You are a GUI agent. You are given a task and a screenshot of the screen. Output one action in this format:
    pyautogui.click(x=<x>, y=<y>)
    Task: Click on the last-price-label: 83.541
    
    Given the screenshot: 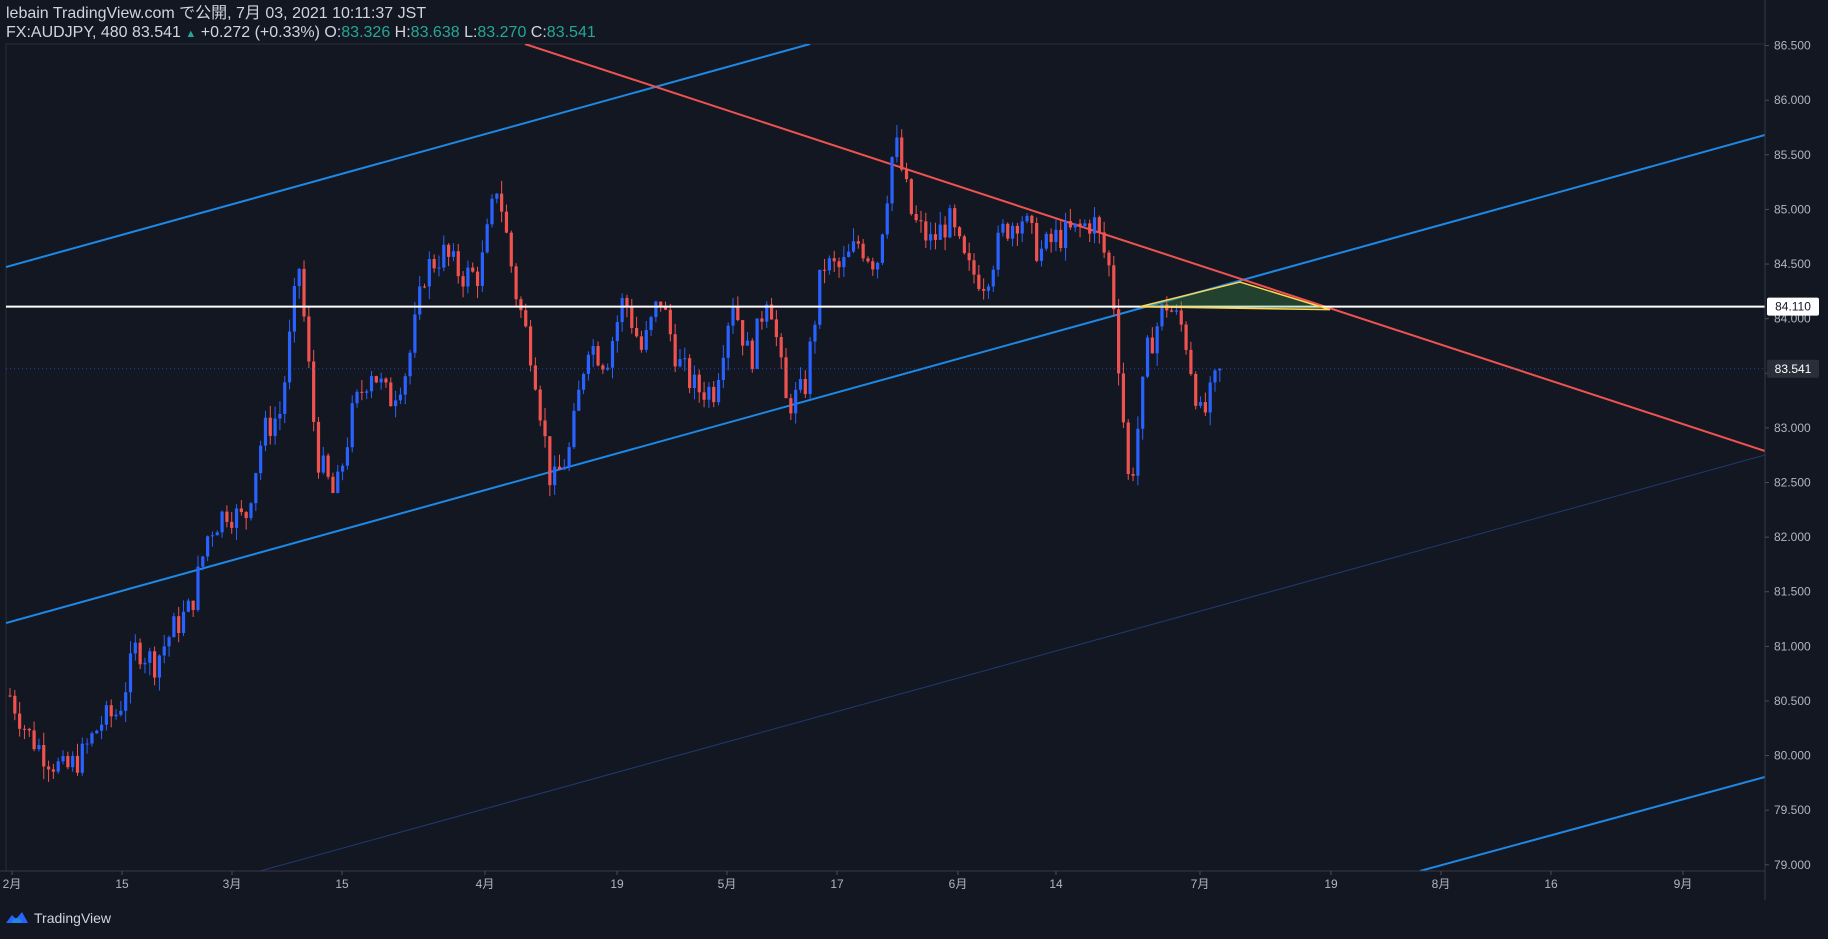 What is the action you would take?
    pyautogui.click(x=1793, y=369)
    